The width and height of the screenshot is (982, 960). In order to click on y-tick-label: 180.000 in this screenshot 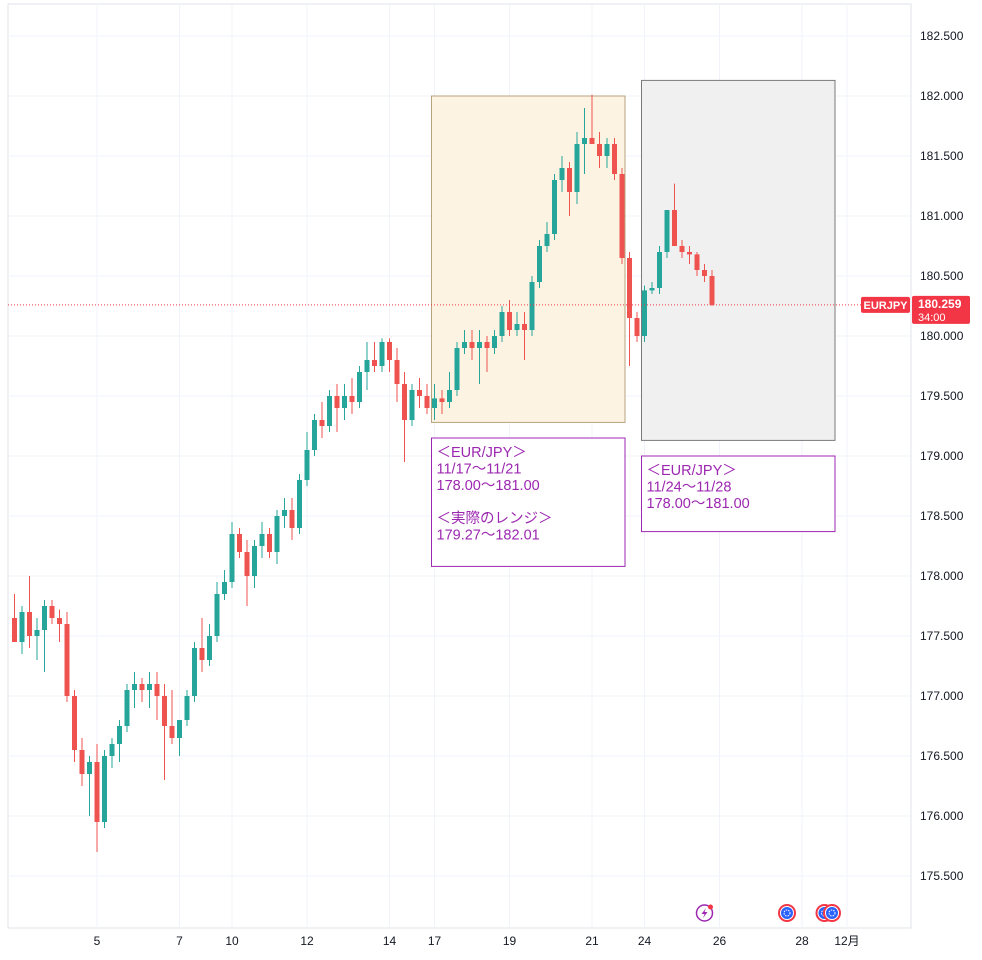, I will do `click(942, 336)`.